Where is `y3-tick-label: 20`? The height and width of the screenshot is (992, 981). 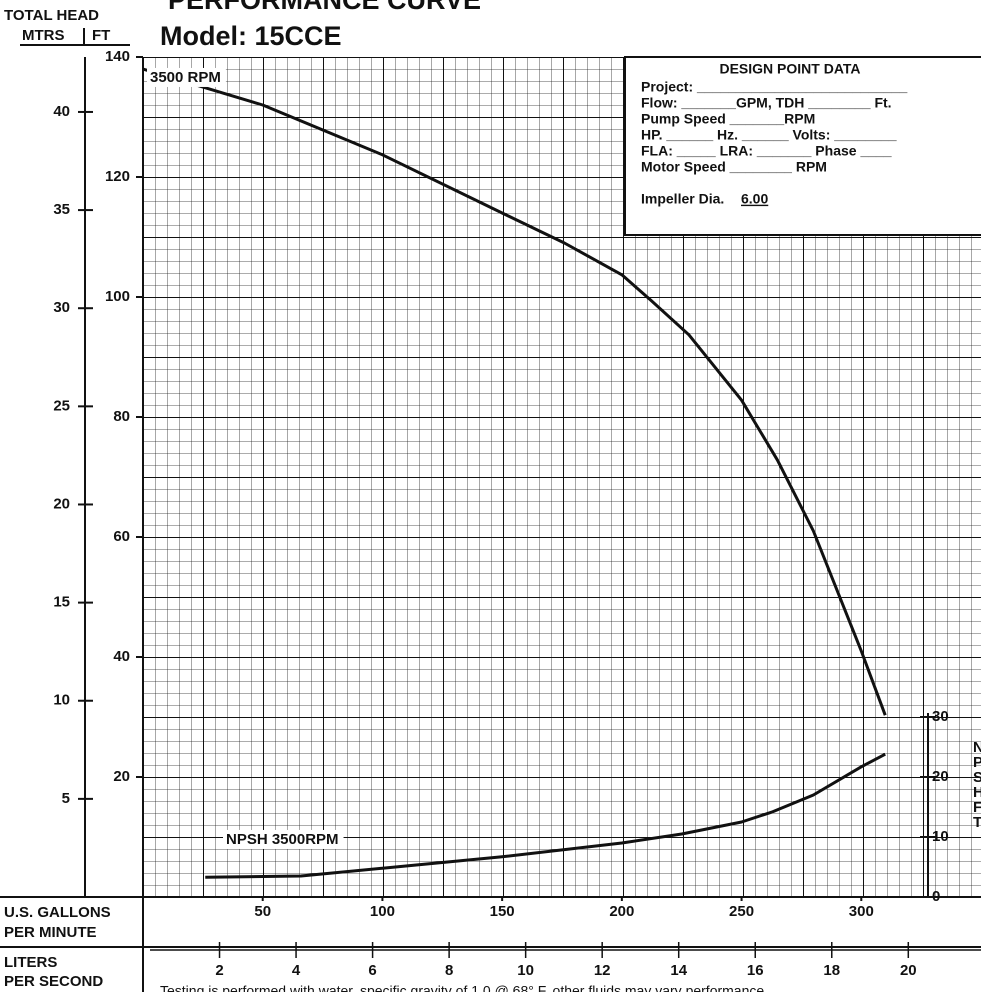 y3-tick-label: 20 is located at coordinates (940, 776).